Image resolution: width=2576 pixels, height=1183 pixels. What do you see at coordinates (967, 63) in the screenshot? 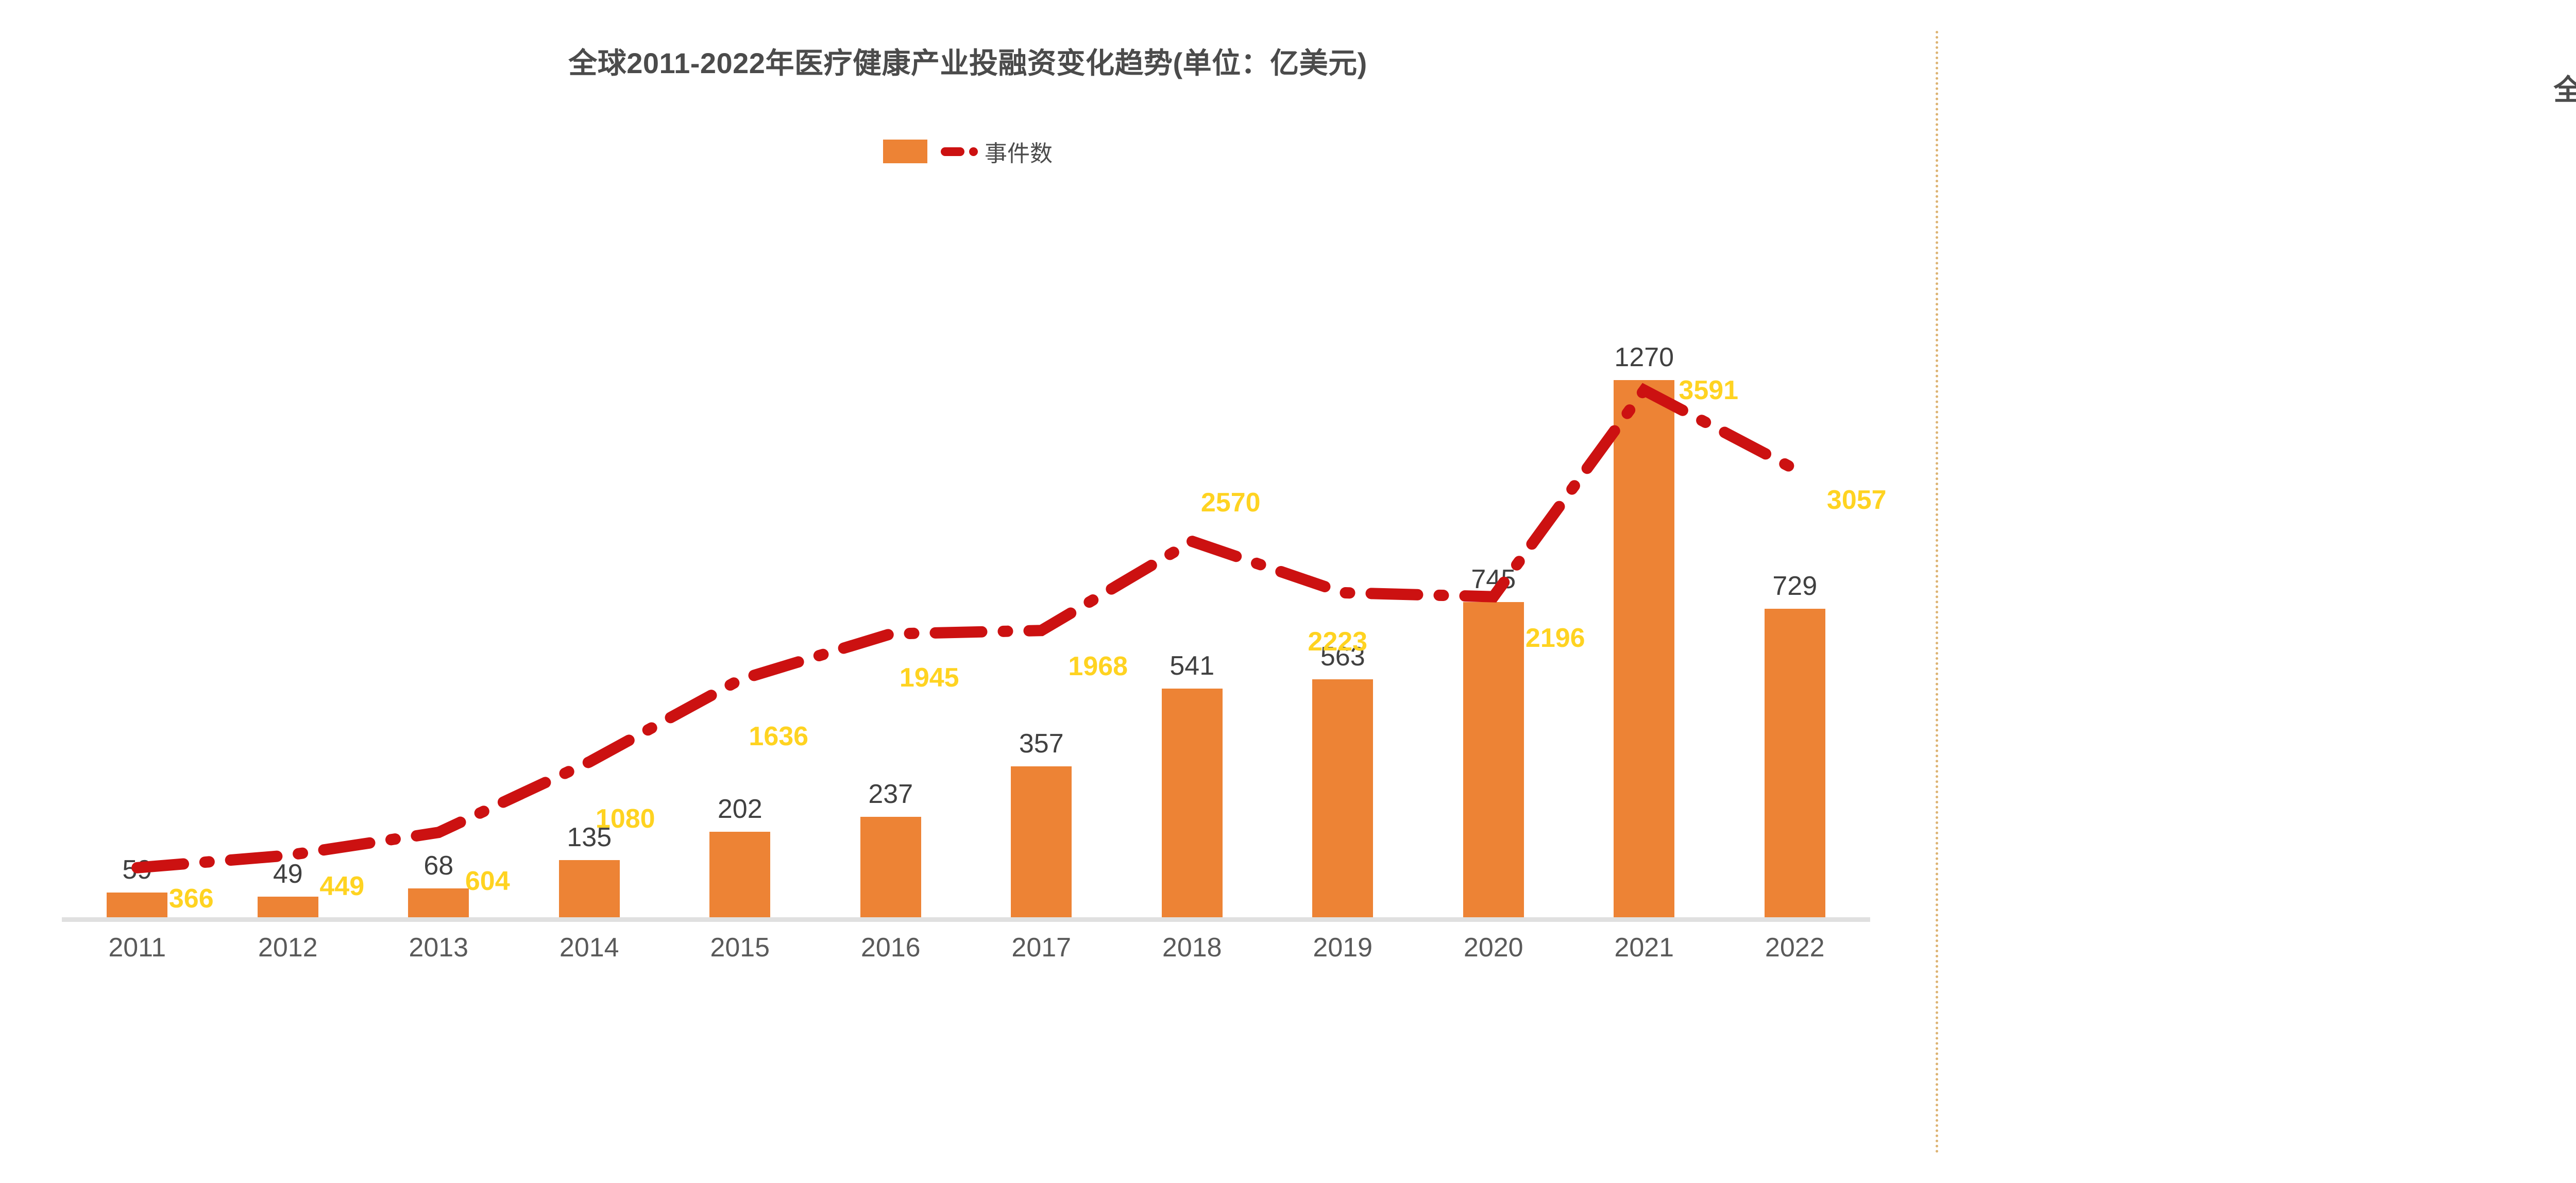
I see `left-chart-title: 全球2011-2022年医疗健康产业投融资变化趋势(单位：亿美元)` at bounding box center [967, 63].